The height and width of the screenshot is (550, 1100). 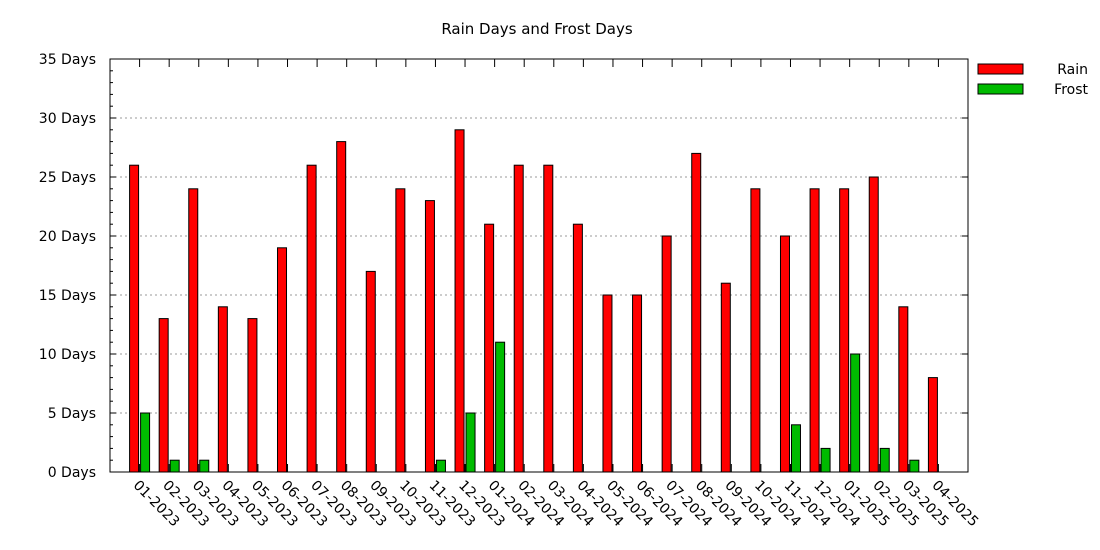 What do you see at coordinates (1000, 89) in the screenshot?
I see `legend-swatch-frost` at bounding box center [1000, 89].